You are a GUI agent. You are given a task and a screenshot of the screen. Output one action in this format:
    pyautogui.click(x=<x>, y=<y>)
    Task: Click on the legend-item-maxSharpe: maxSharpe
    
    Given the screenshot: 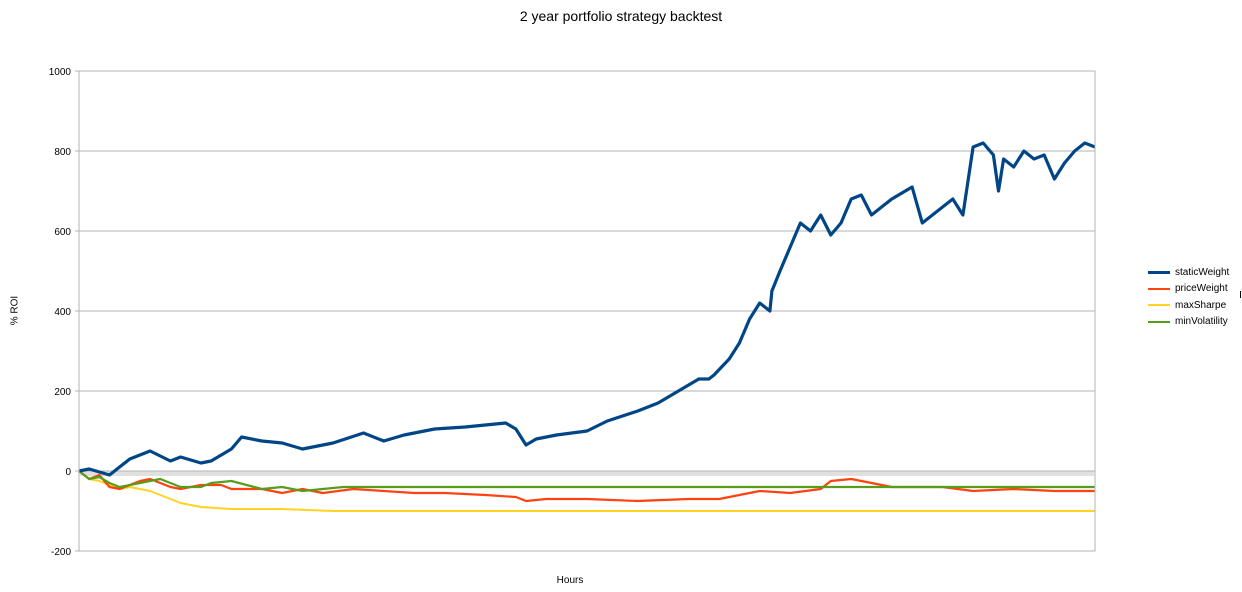 What is the action you would take?
    pyautogui.click(x=1188, y=305)
    